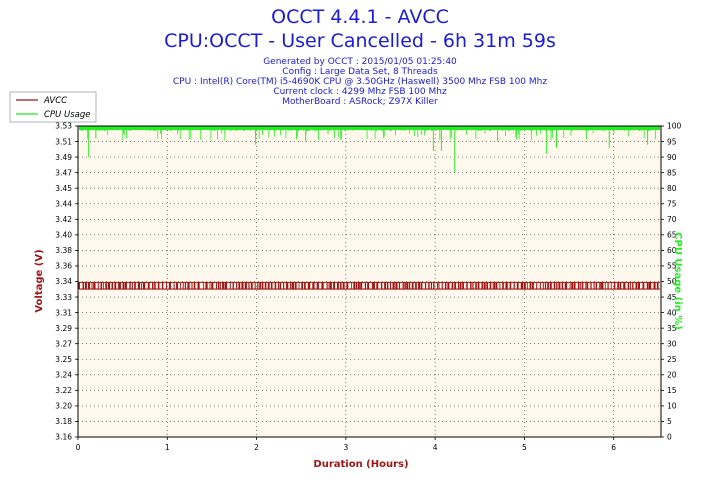 This screenshot has height=480, width=720. What do you see at coordinates (360, 62) in the screenshot?
I see `info-line: Generated by OCCT : 2015/01/05 01:25:40` at bounding box center [360, 62].